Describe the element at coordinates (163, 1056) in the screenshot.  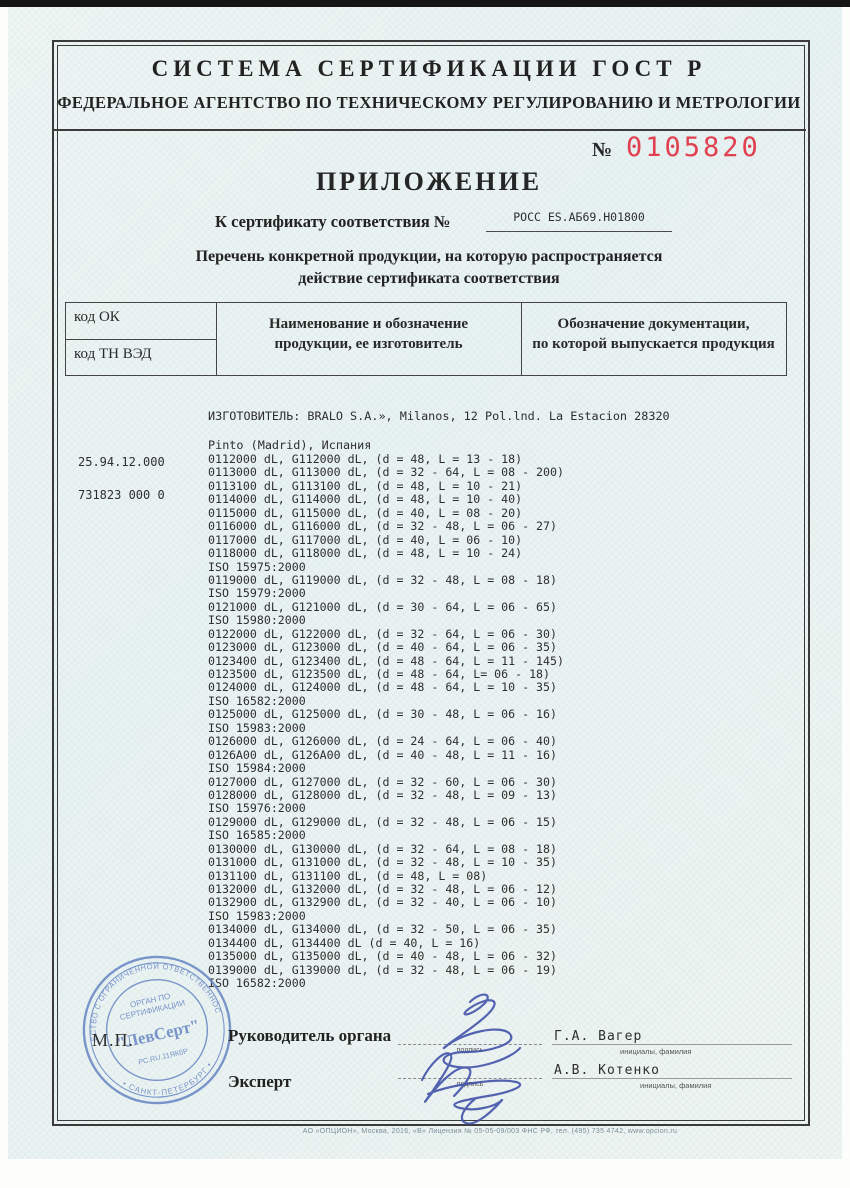
I see `stamp-reg-number: РС.RU.11ЯК6Р` at that location.